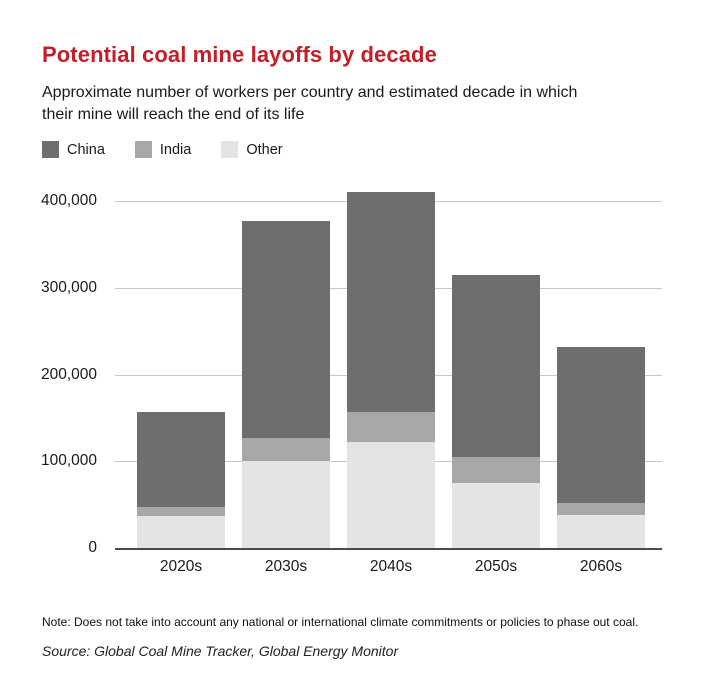 This screenshot has height=681, width=717. I want to click on bar-2020s, so click(181, 479).